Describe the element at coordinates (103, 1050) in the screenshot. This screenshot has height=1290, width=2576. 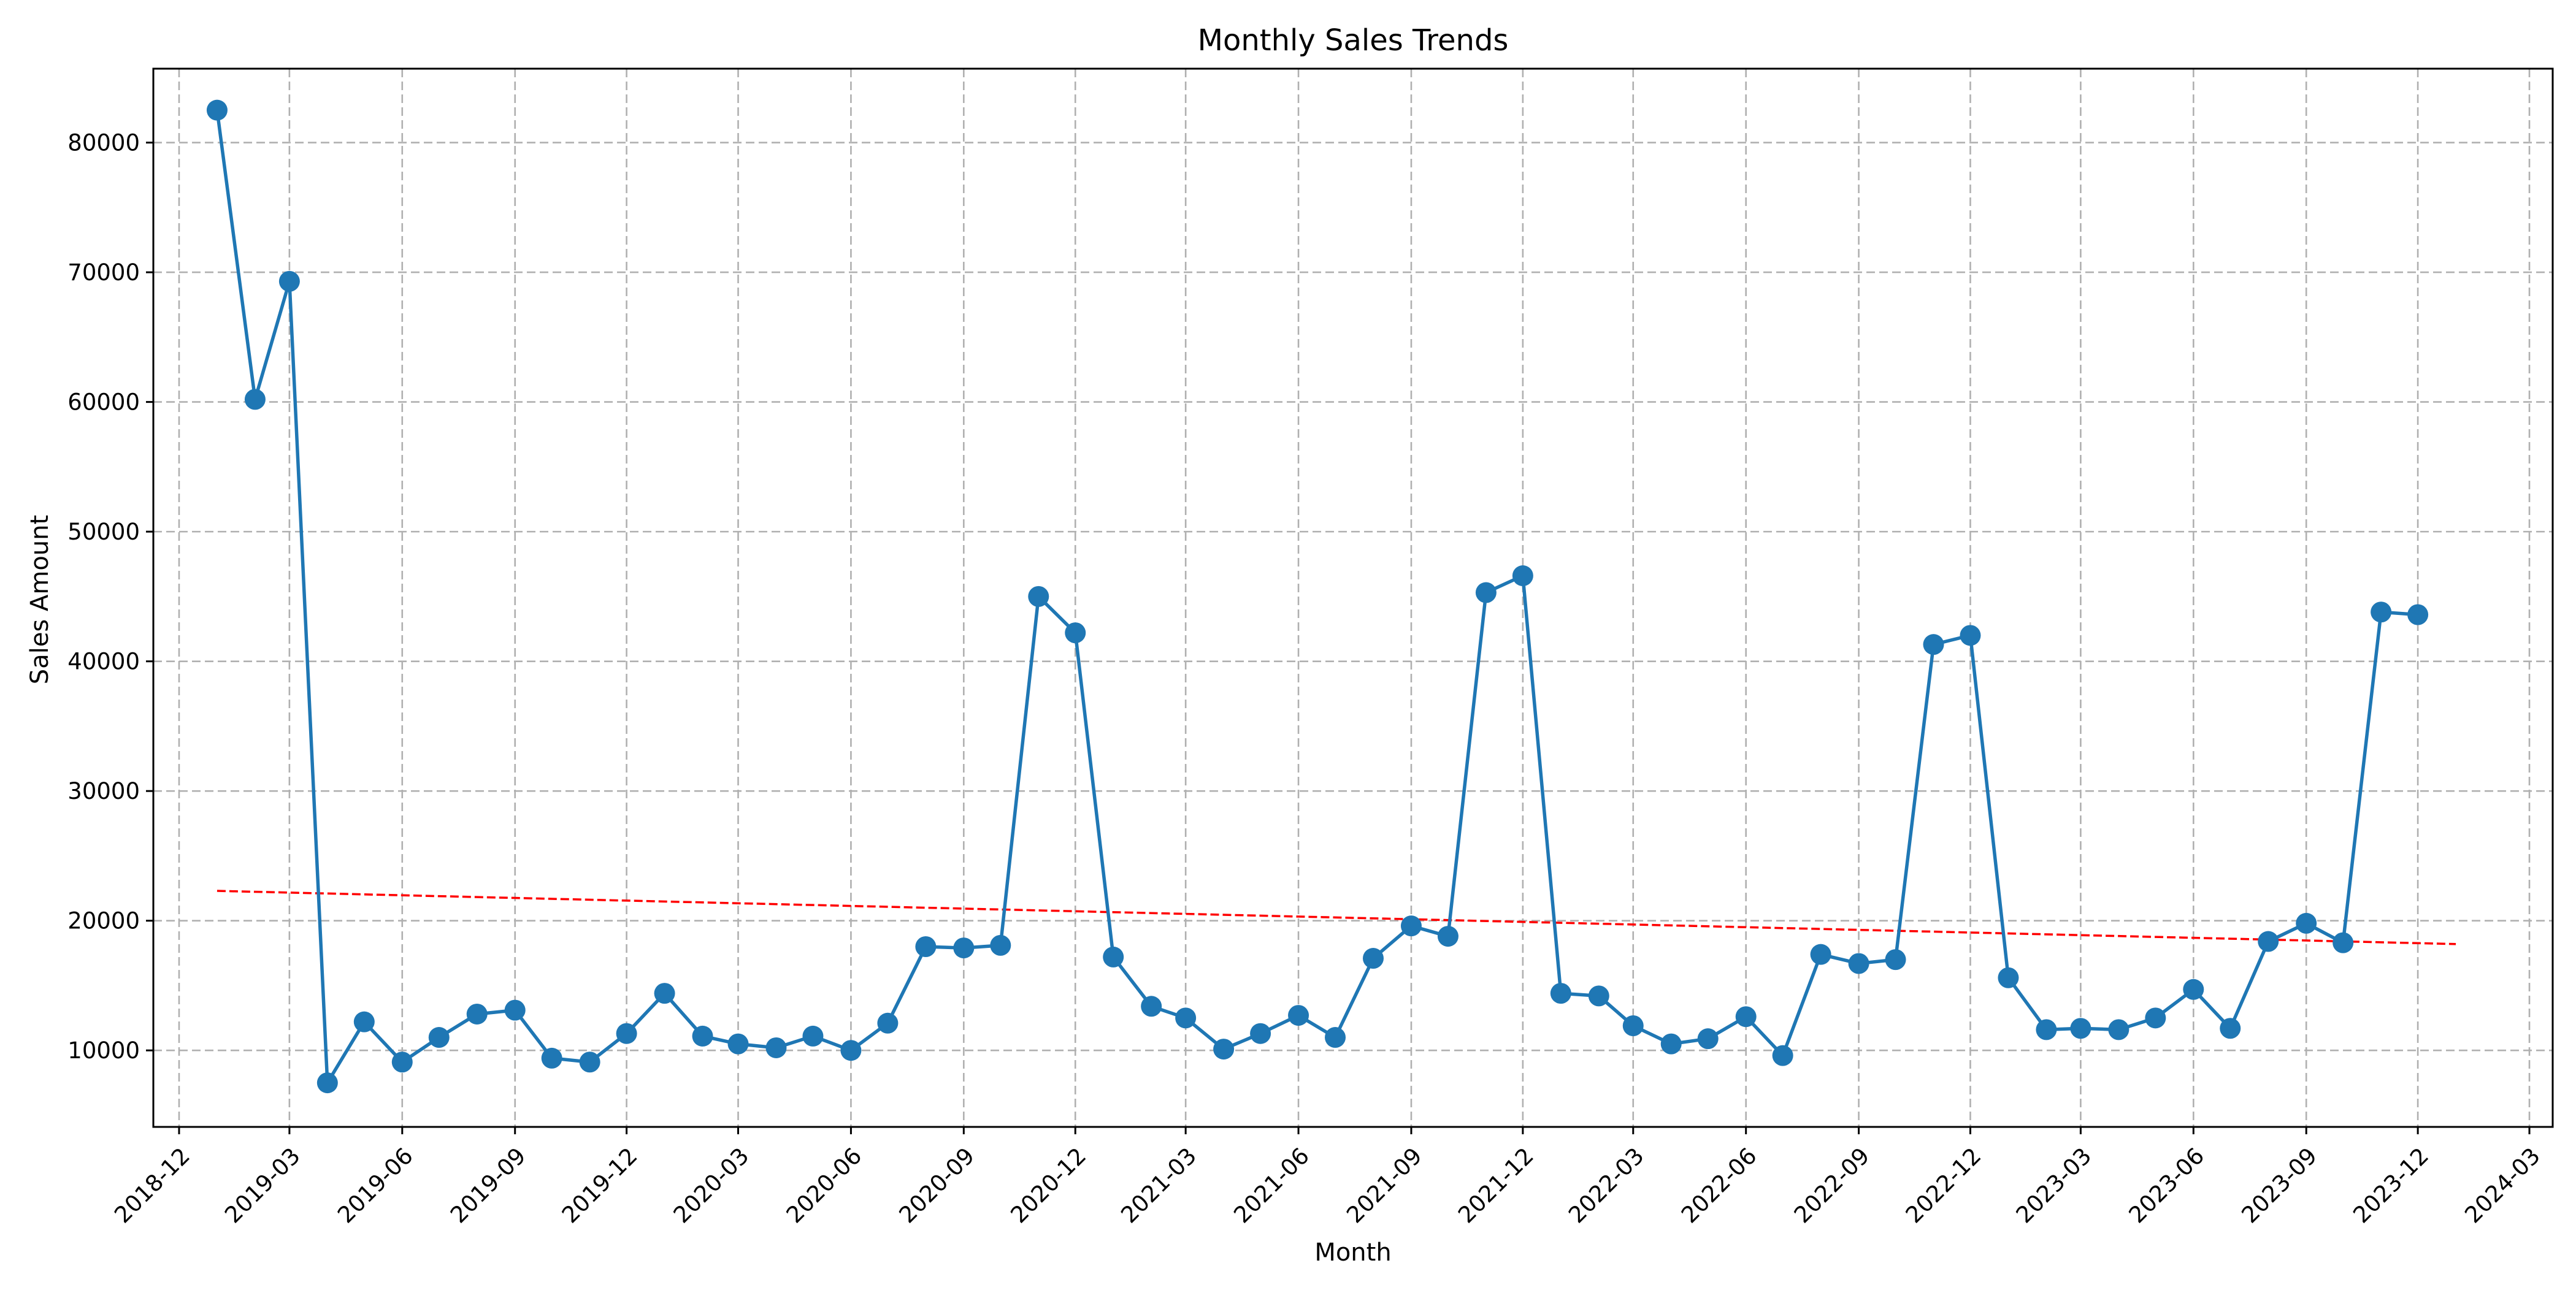
I see `y-tick-label: 10000` at that location.